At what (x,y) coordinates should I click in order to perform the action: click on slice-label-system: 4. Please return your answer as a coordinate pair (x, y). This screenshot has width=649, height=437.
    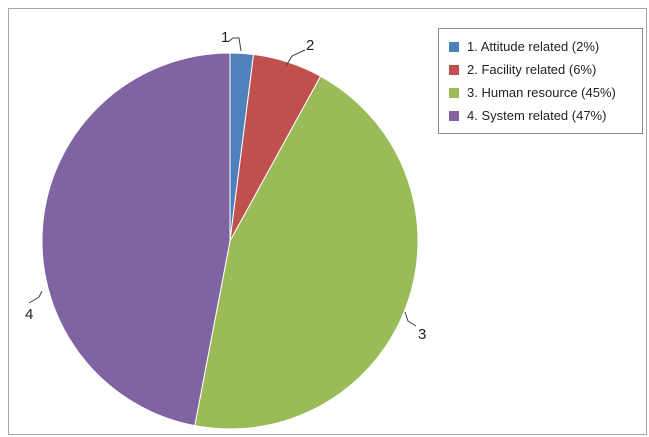
    Looking at the image, I should click on (29, 314).